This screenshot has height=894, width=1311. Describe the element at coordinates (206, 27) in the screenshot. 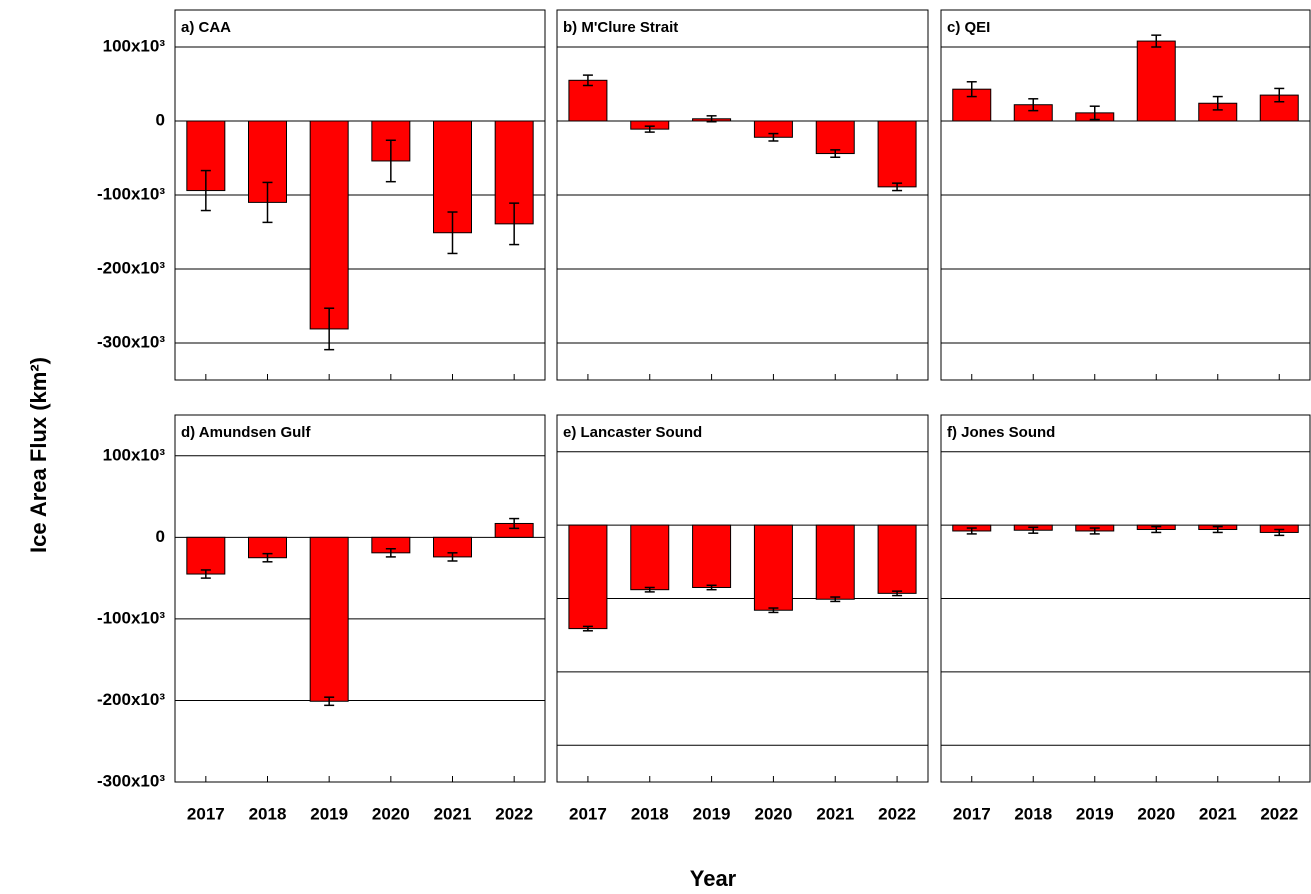

I see `panel-title: a) CAA` at that location.